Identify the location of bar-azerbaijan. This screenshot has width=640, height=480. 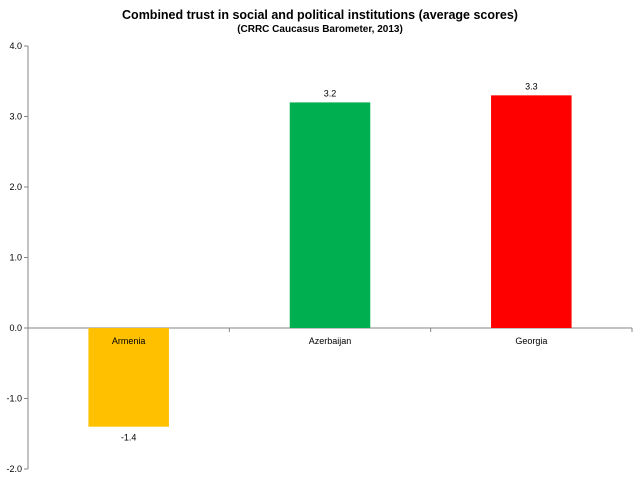
(330, 215).